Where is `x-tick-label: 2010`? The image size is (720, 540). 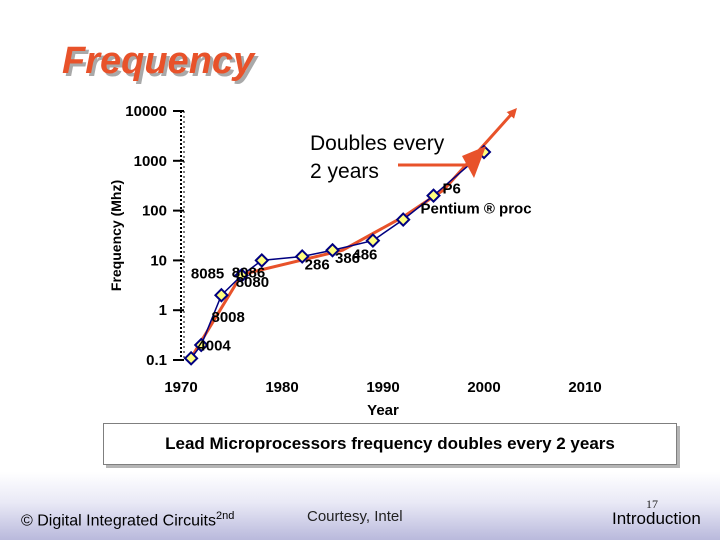 x-tick-label: 2010 is located at coordinates (584, 387).